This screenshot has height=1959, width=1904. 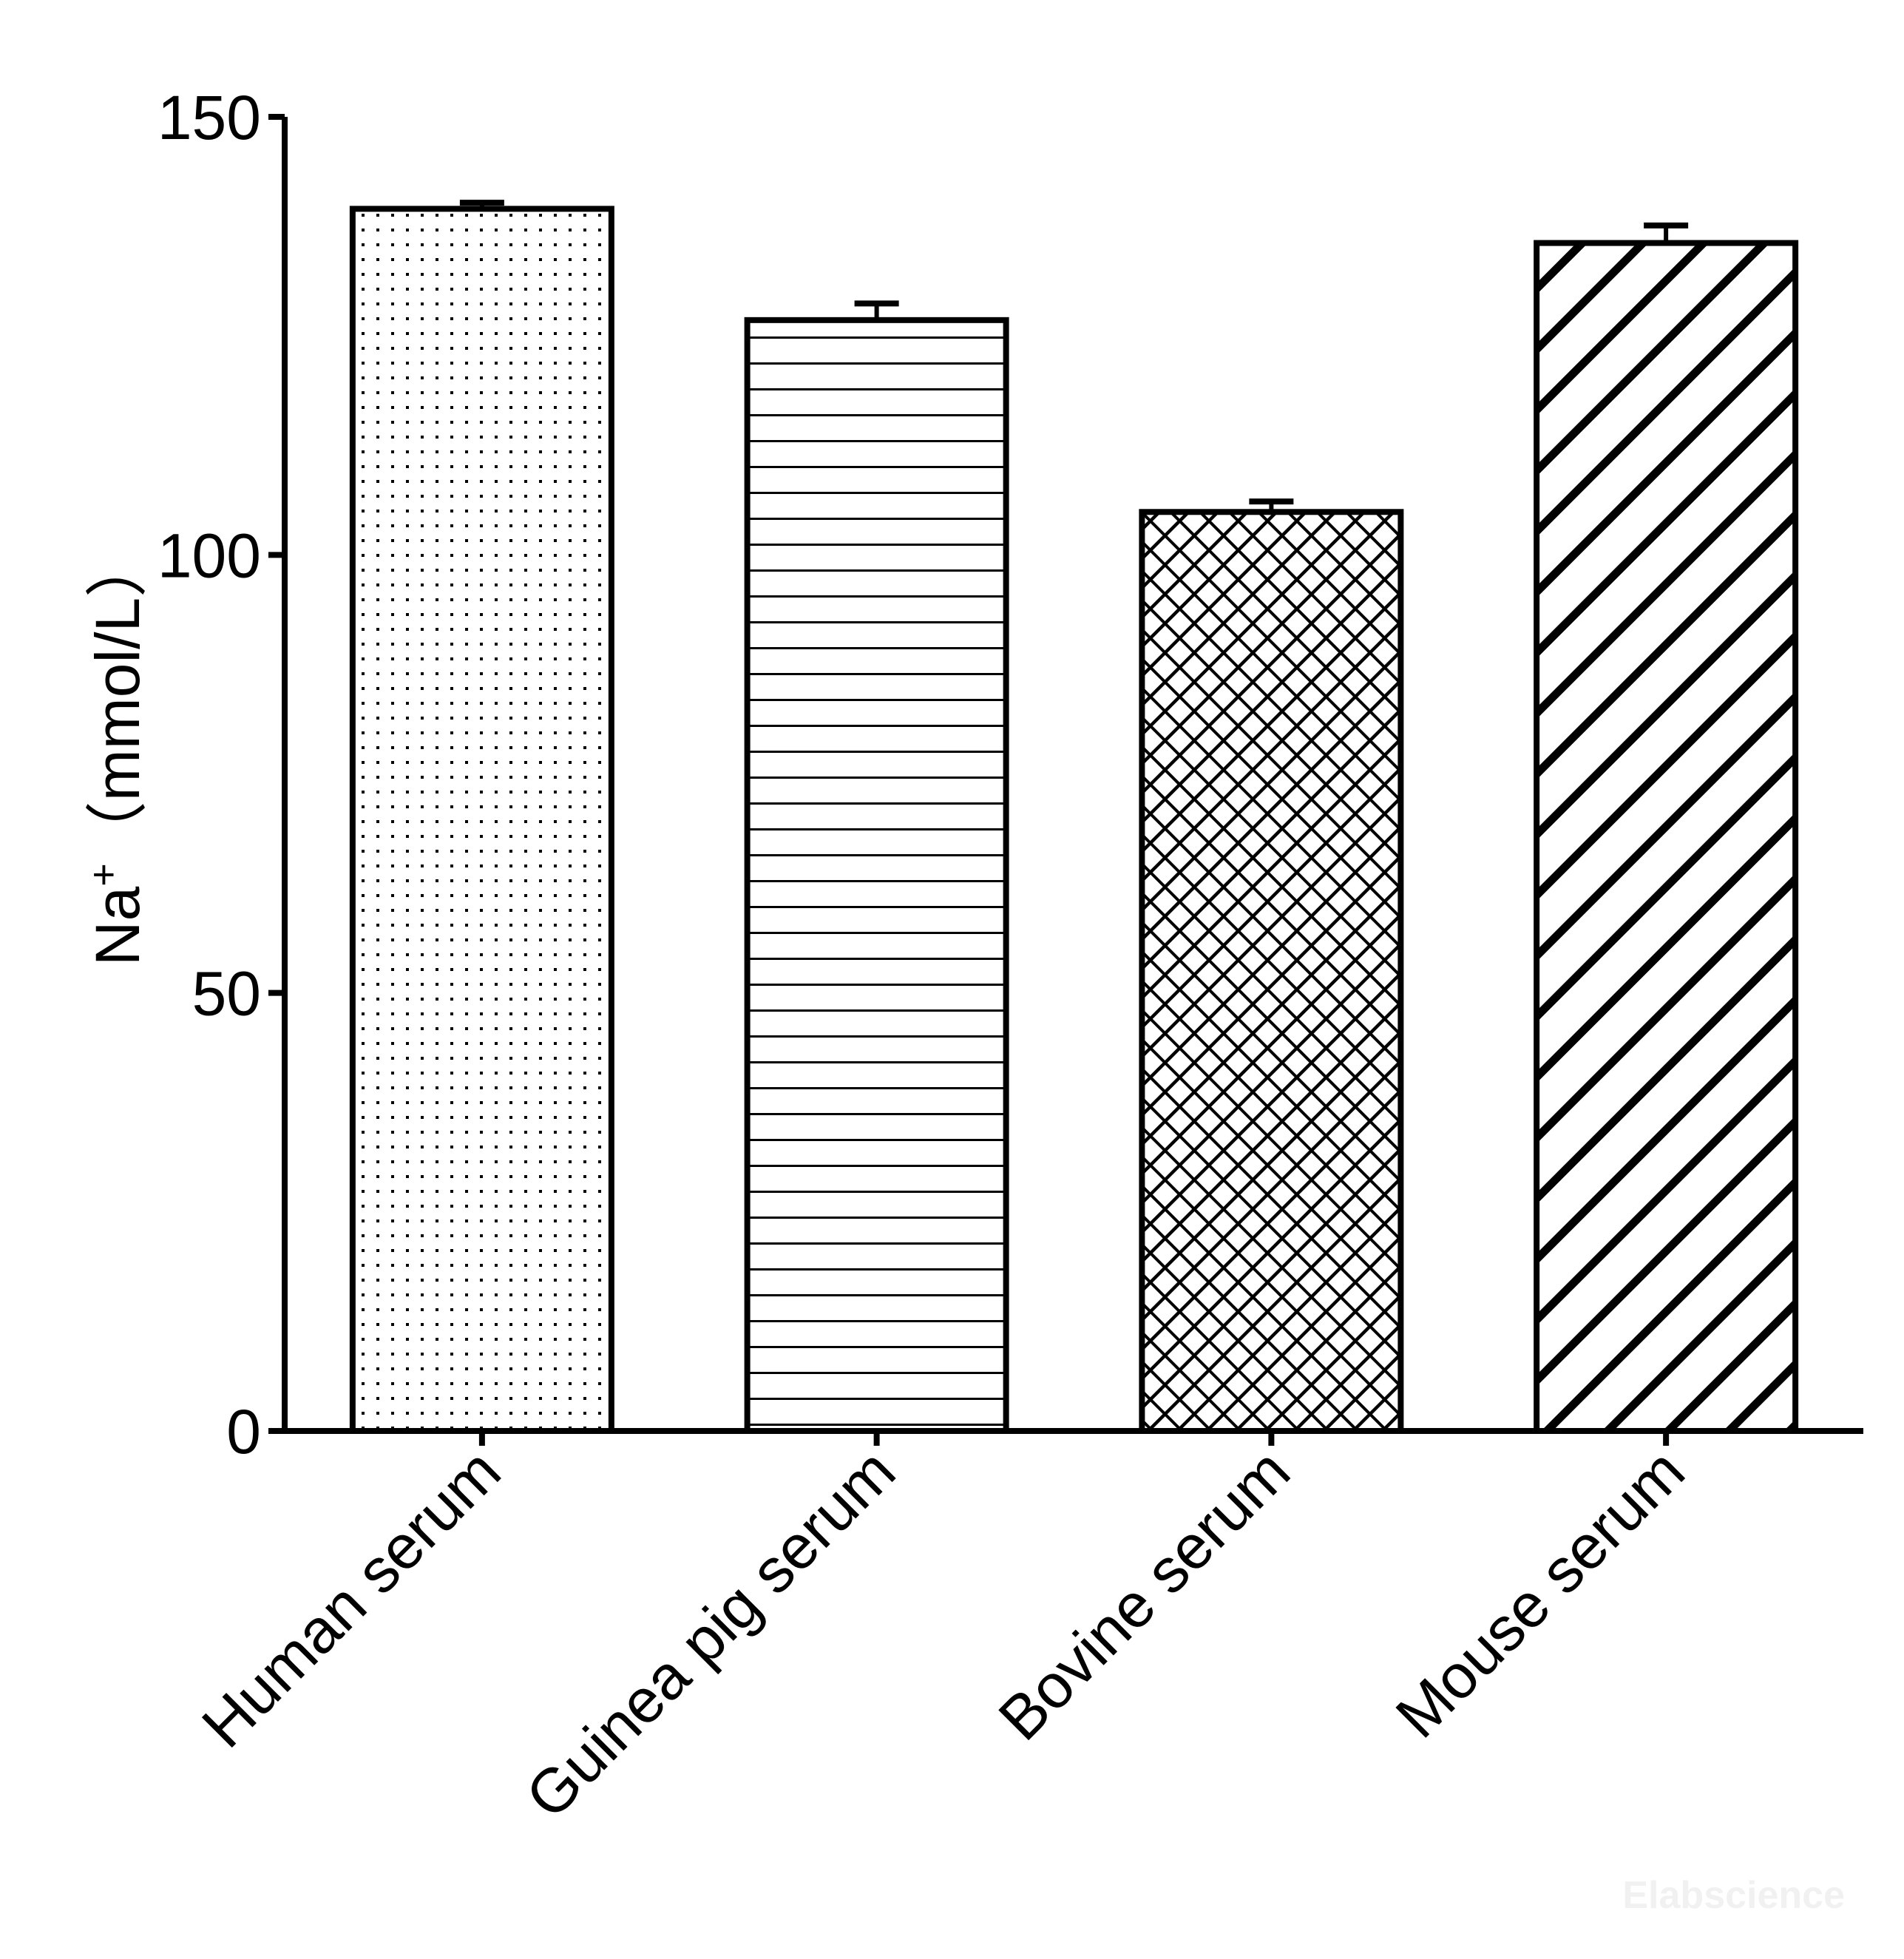 I want to click on y-axis-title-superscript: +, so click(x=104, y=875).